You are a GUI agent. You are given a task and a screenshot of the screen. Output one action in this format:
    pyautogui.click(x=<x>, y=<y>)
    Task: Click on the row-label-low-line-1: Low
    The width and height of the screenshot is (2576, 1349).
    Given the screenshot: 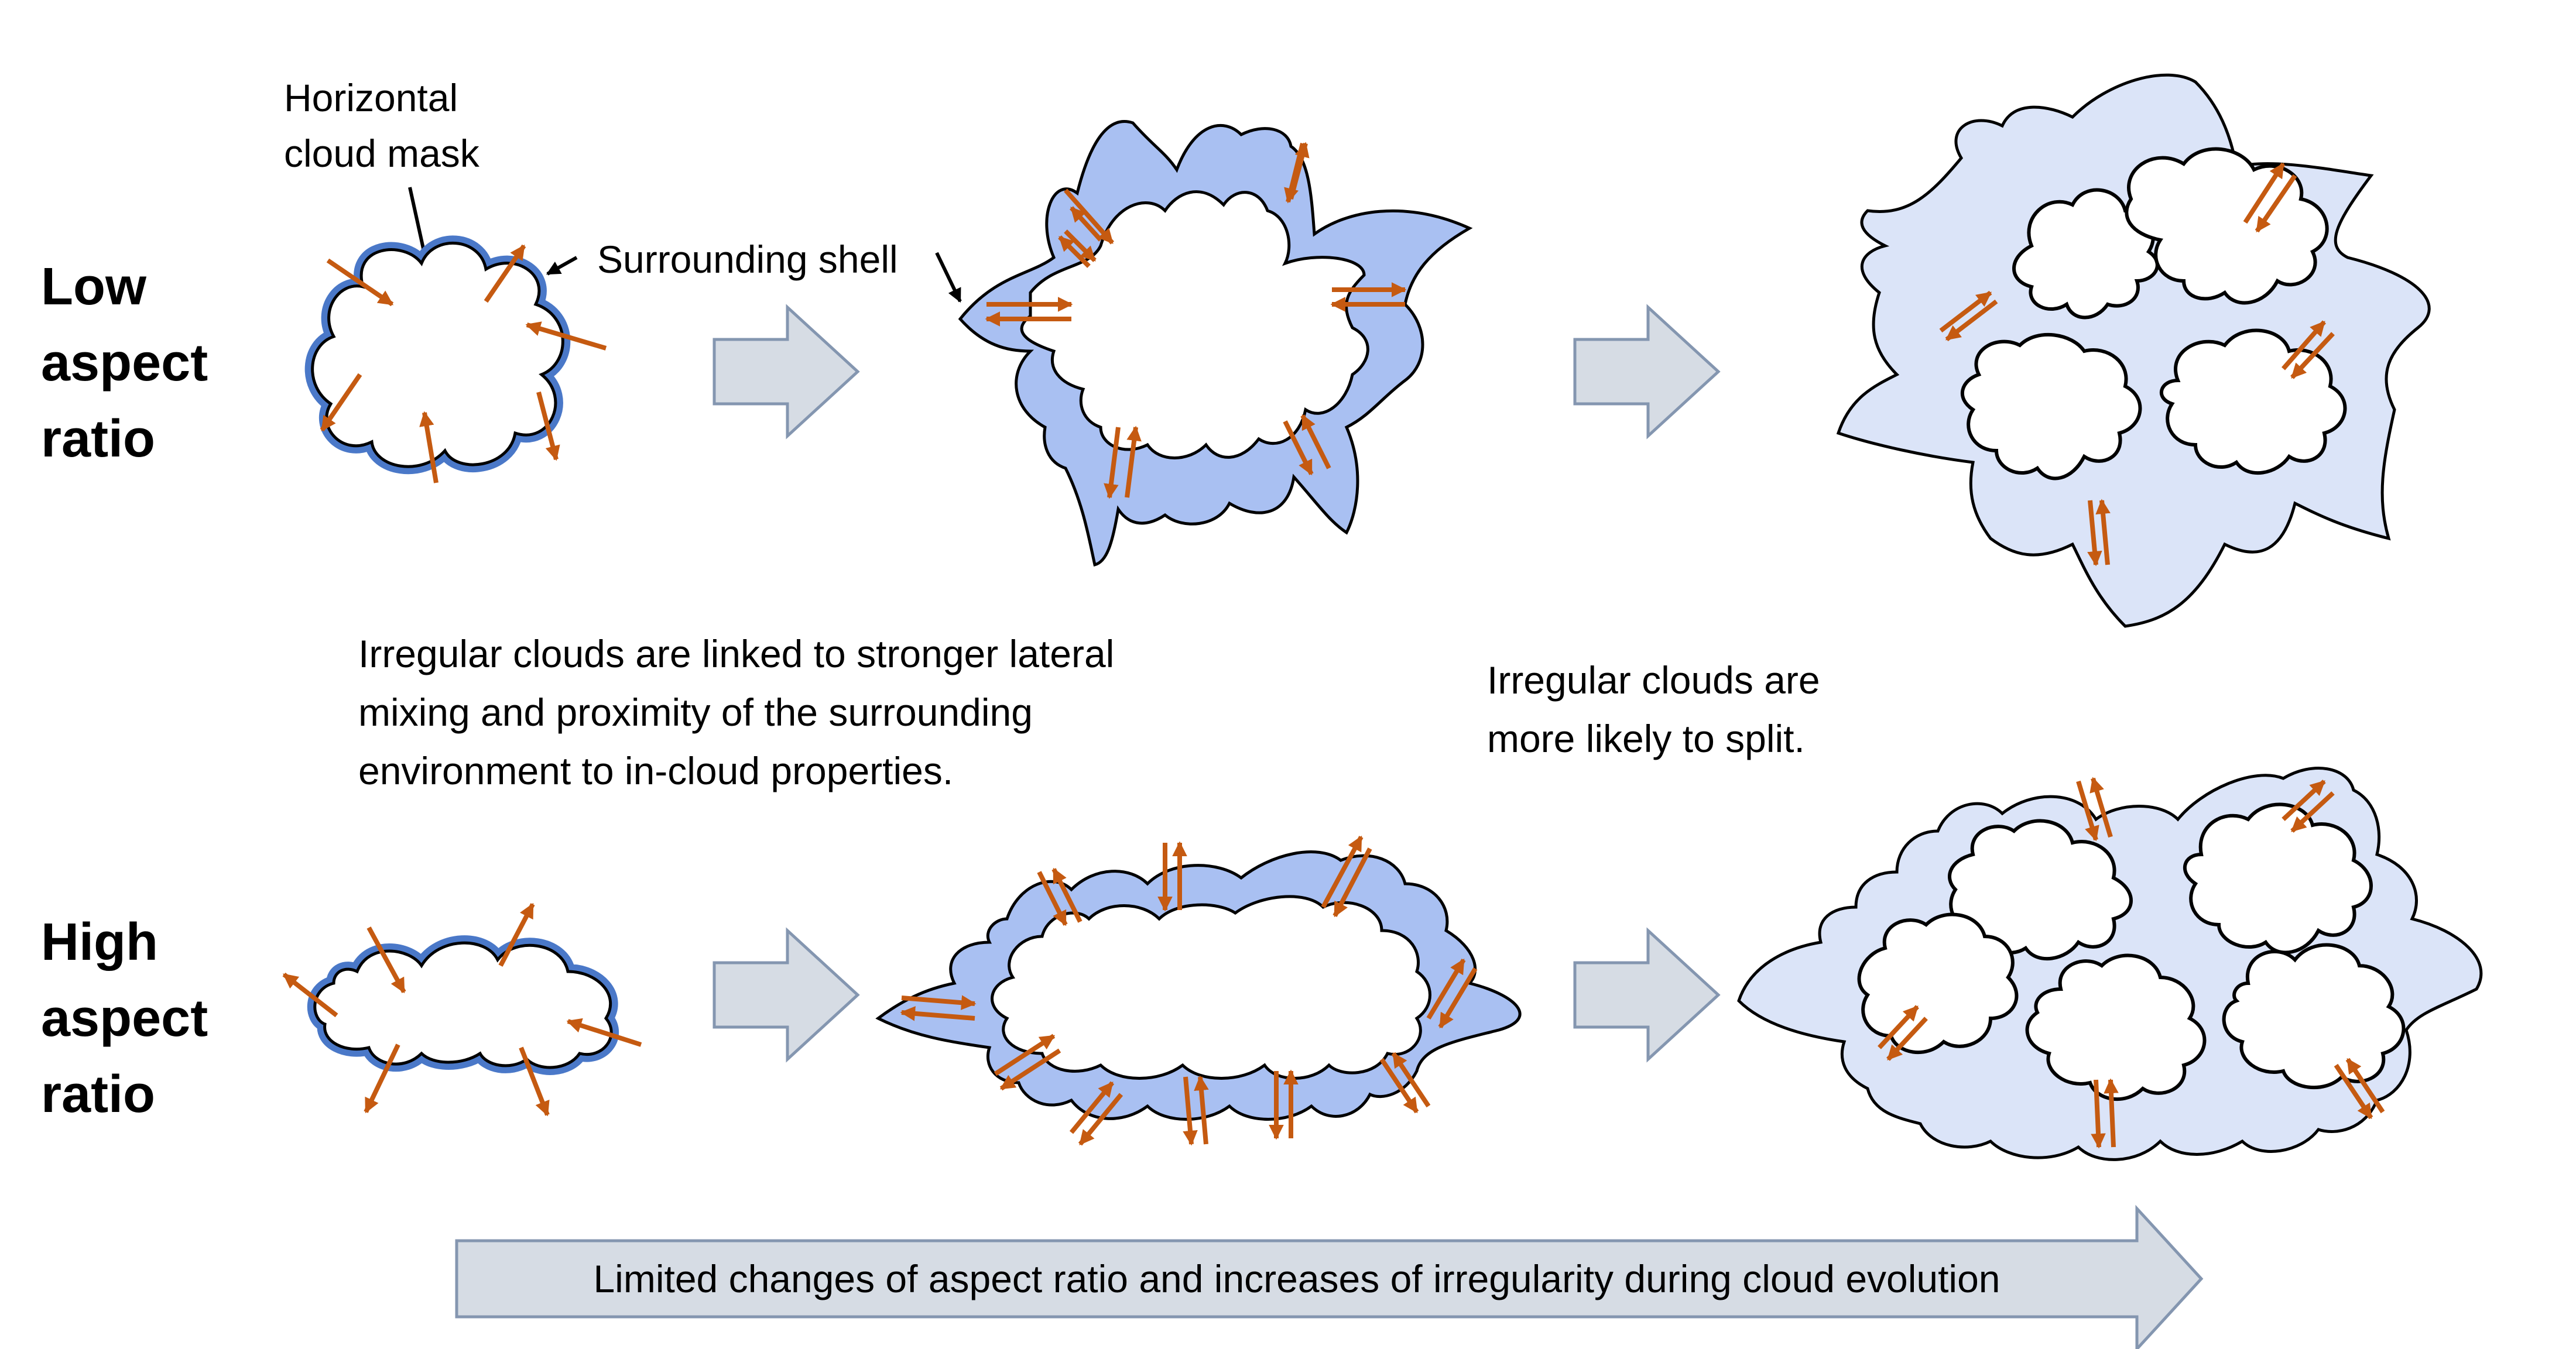 What is the action you would take?
    pyautogui.click(x=94, y=287)
    